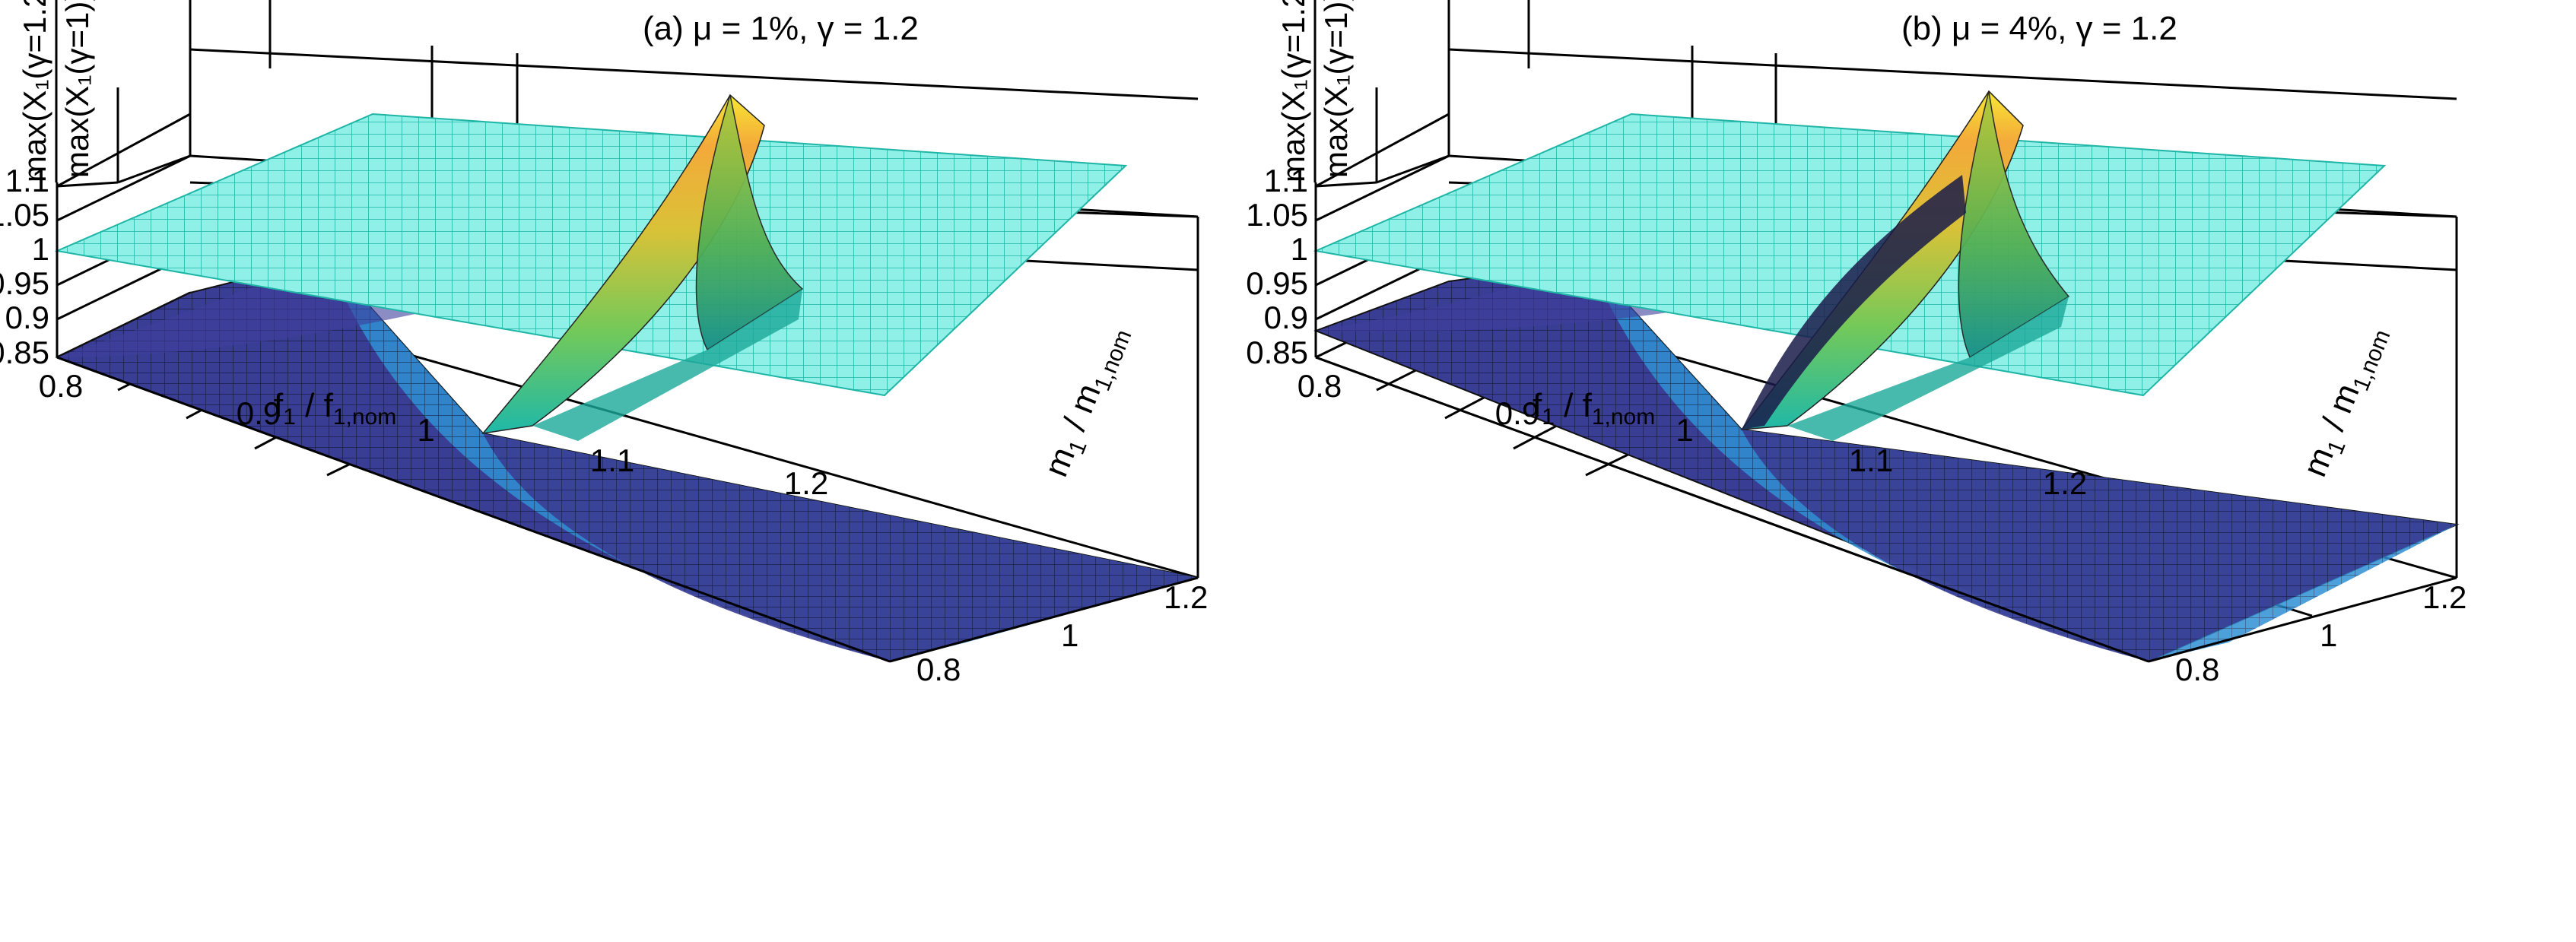 The width and height of the screenshot is (2576, 942). Describe the element at coordinates (781, 29) in the screenshot. I see `chart-title: (a) μ = 1%, γ = 1.2` at that location.